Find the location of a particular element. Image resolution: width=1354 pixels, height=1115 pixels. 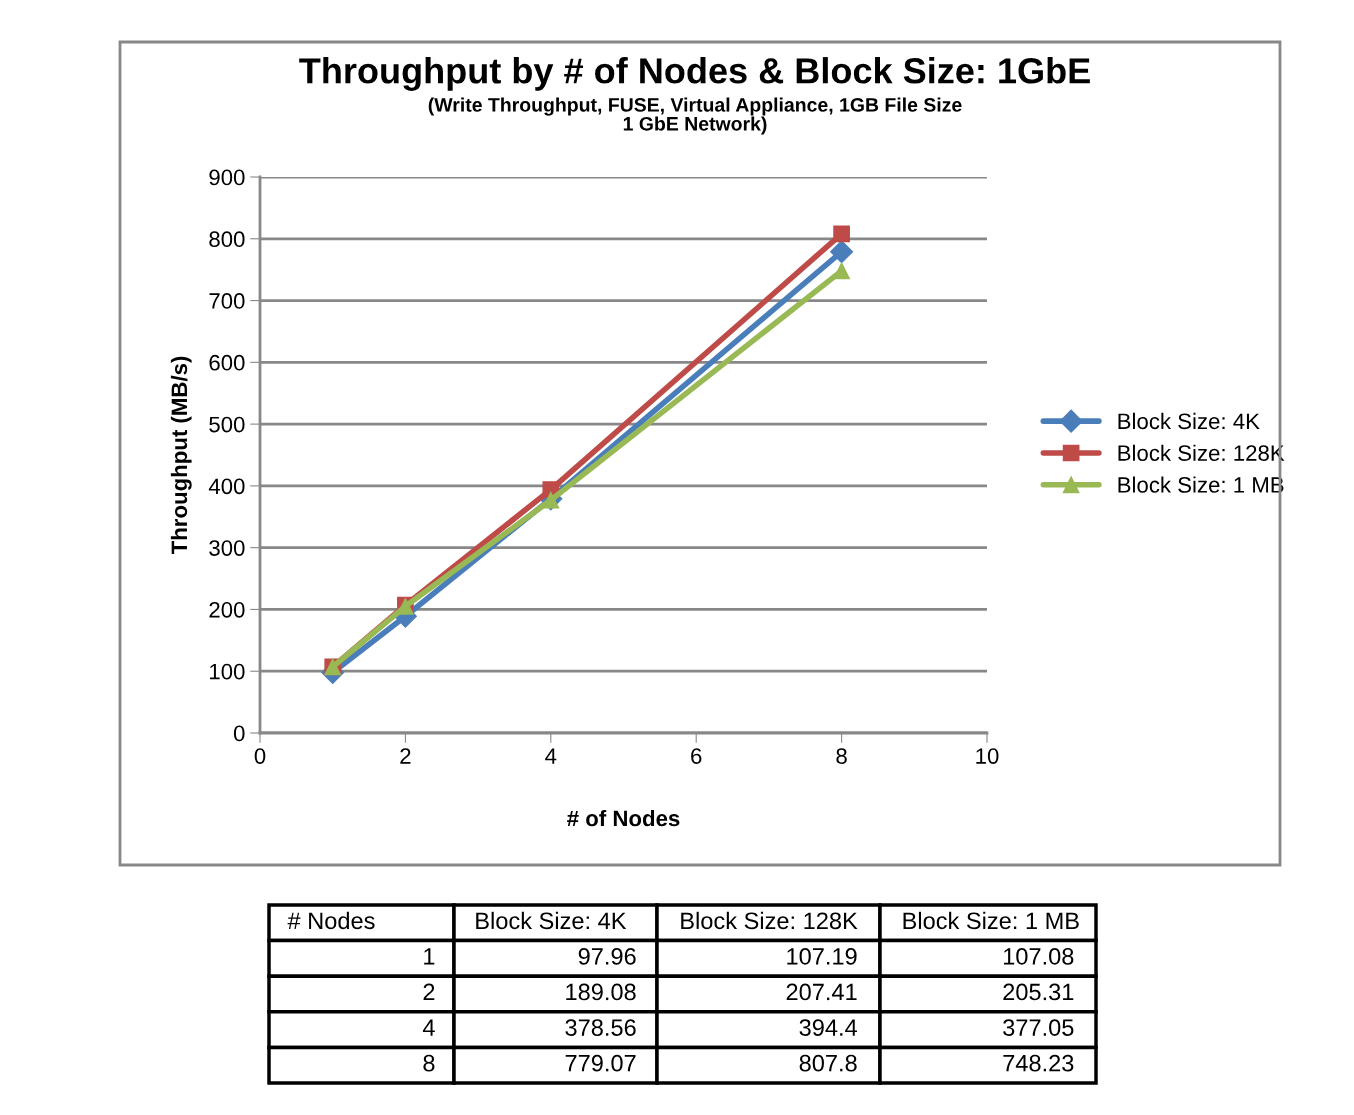

y-tick-label: 300 is located at coordinates (227, 548).